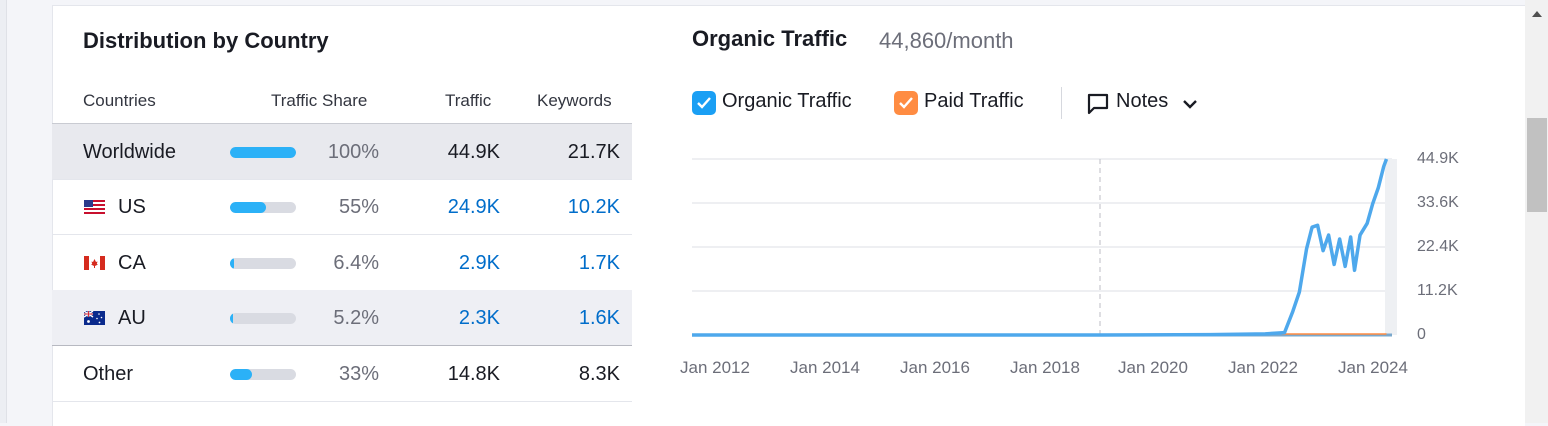  What do you see at coordinates (599, 263) in the screenshot?
I see `keywords-link: 1.7K` at bounding box center [599, 263].